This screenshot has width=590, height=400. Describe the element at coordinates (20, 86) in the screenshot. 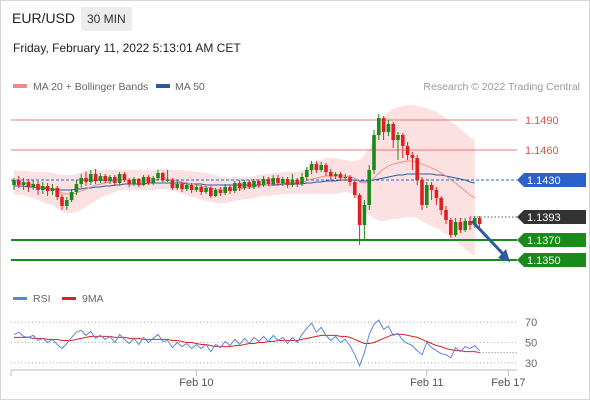

I see `ma20-legend-swatch` at that location.